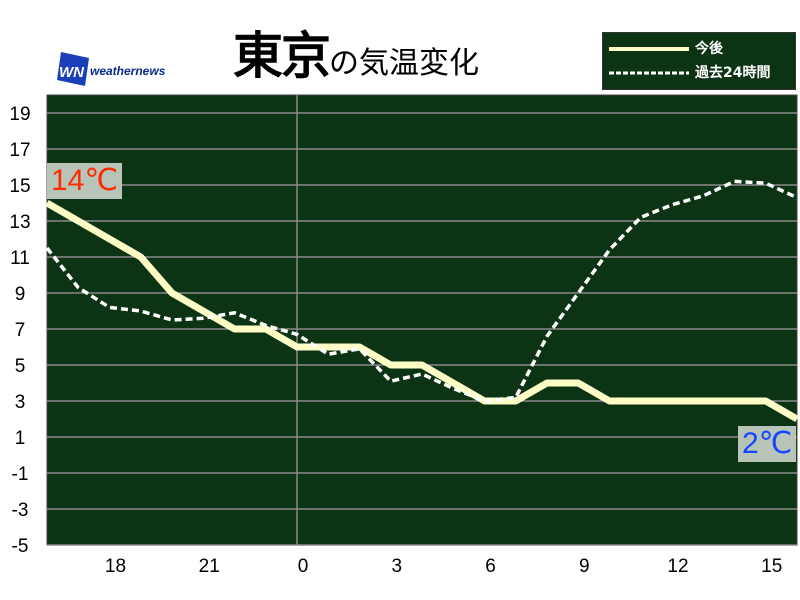 This screenshot has width=800, height=600. What do you see at coordinates (20, 402) in the screenshot?
I see `y-tick-label: 3` at bounding box center [20, 402].